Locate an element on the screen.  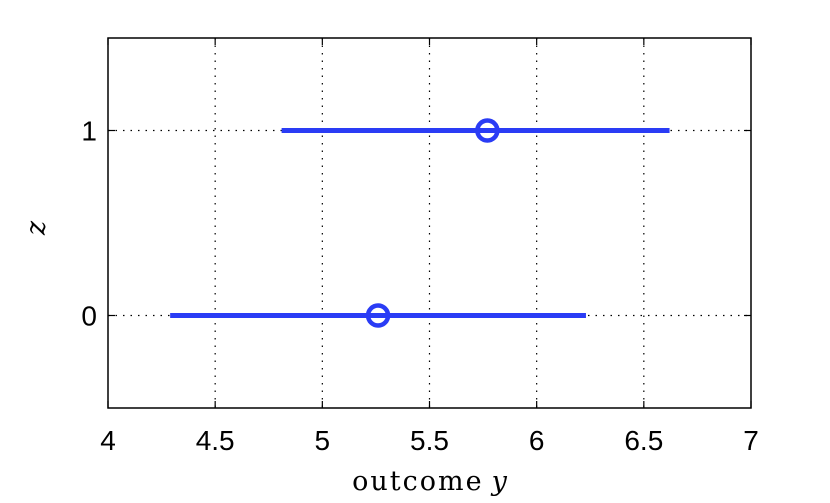
x-tick-label: 7 is located at coordinates (751, 440).